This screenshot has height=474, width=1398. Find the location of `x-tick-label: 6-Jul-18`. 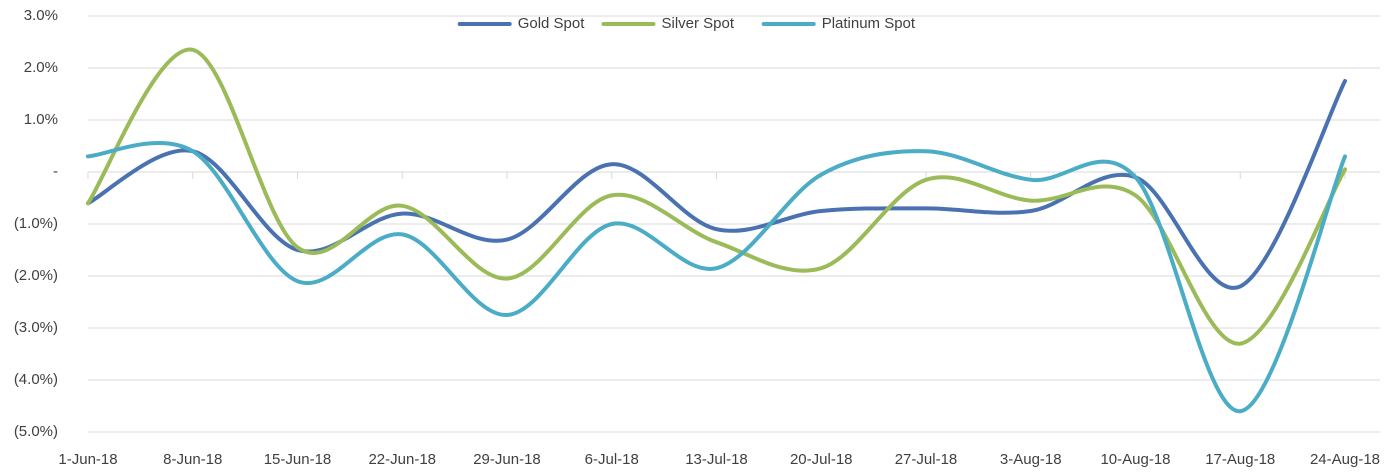

x-tick-label: 6-Jul-18 is located at coordinates (612, 459).